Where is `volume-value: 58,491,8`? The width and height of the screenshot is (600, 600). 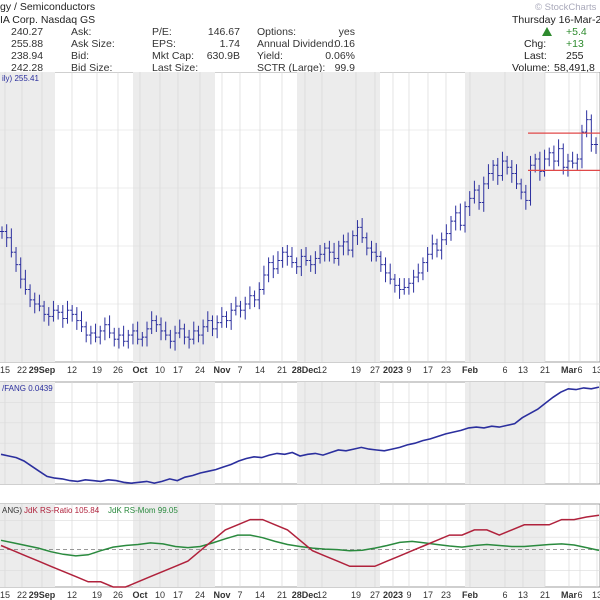 volume-value: 58,491,8 is located at coordinates (574, 68).